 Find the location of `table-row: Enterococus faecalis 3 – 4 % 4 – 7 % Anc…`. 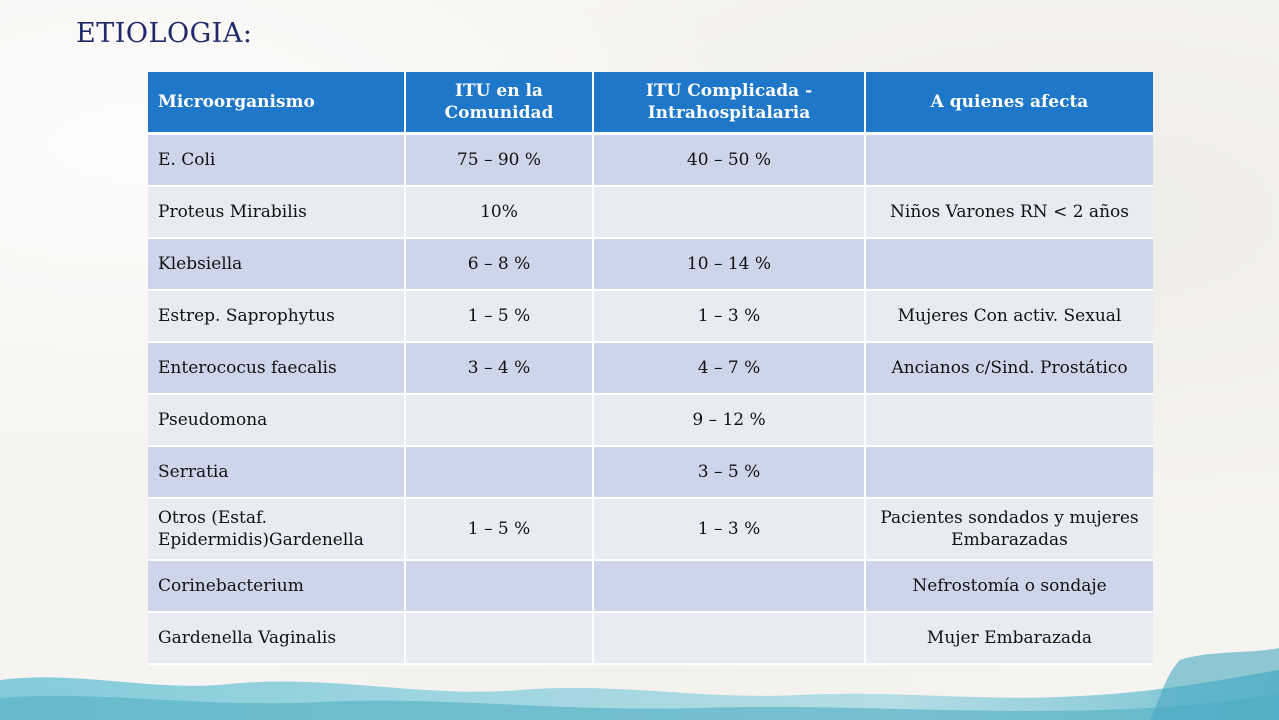

table-row: Enterococus faecalis 3 – 4 % 4 – 7 % Anc… is located at coordinates (650, 368).